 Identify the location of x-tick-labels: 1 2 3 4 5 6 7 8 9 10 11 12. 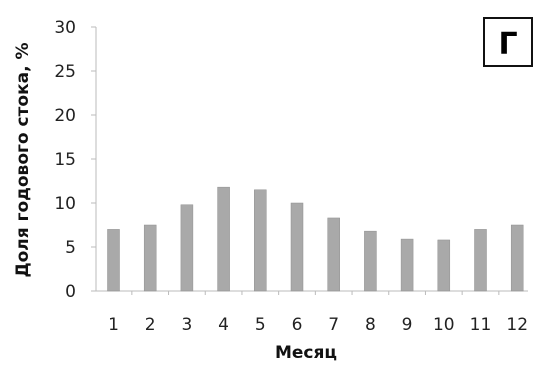
(318, 313).